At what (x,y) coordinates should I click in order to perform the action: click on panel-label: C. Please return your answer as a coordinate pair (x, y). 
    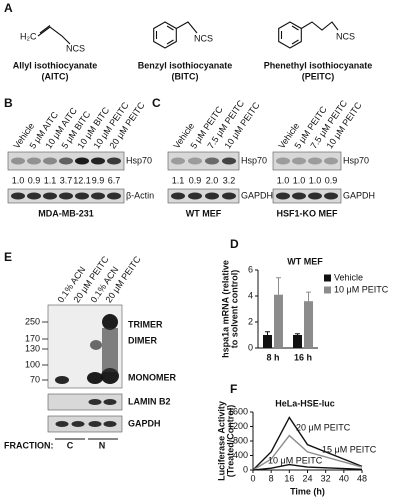
    Looking at the image, I should click on (156, 103).